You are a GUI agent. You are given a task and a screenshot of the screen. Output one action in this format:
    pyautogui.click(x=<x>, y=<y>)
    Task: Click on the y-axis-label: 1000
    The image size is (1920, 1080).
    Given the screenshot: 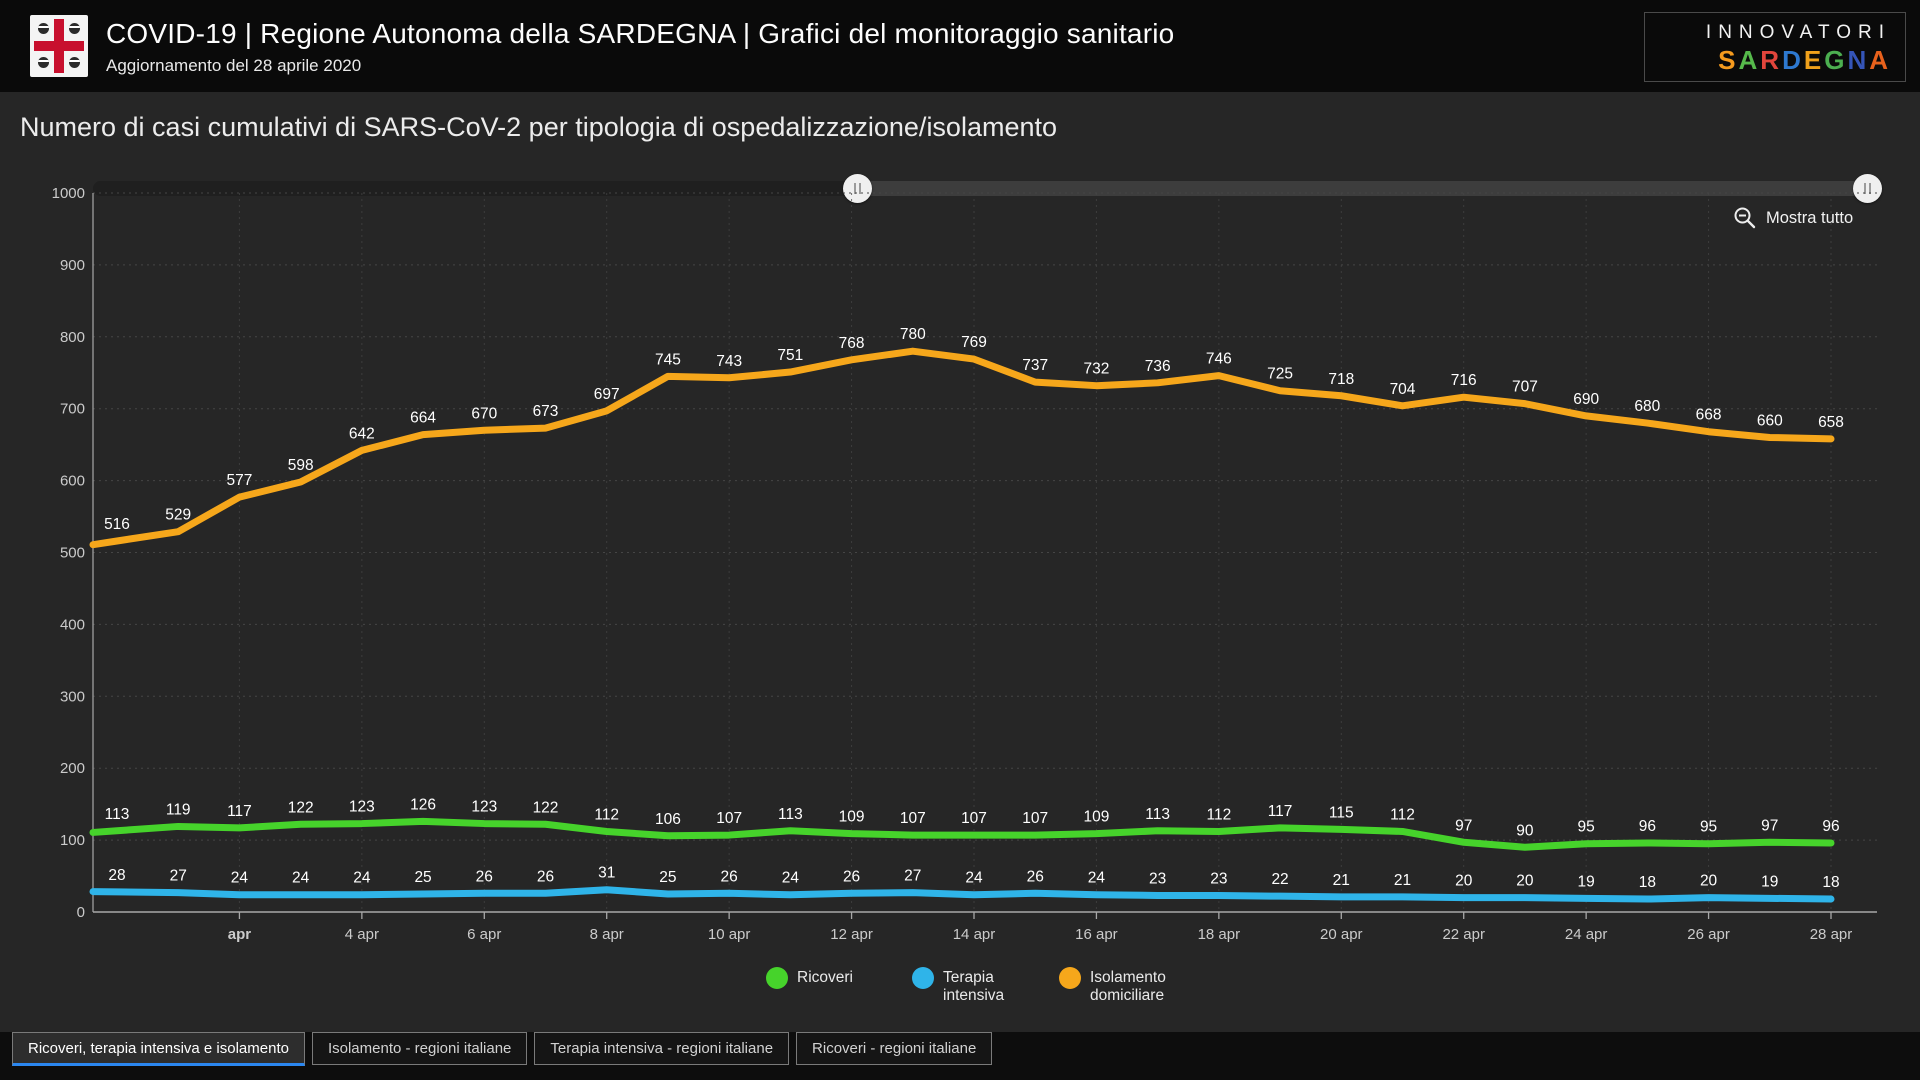 What is the action you would take?
    pyautogui.click(x=68, y=193)
    